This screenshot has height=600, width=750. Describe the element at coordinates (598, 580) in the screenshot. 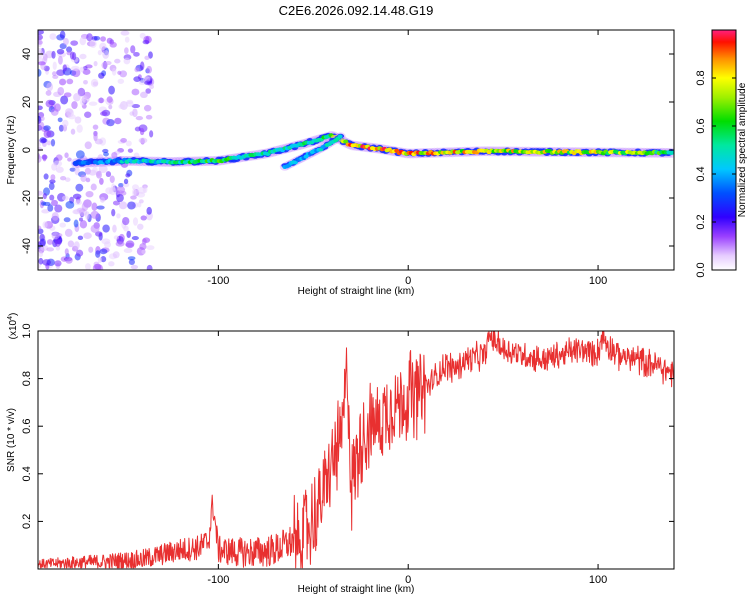

I see `x-tick-label: 100` at that location.